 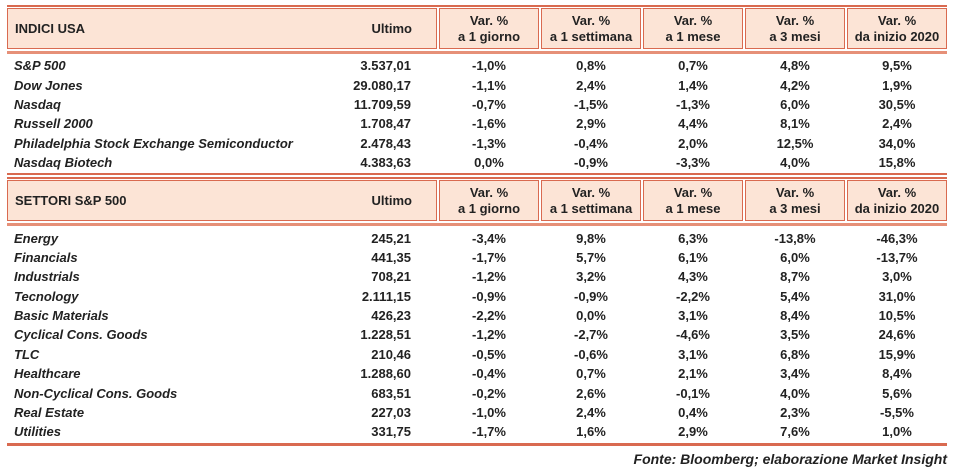 I want to click on pct-value: -2,7%, so click(x=591, y=335).